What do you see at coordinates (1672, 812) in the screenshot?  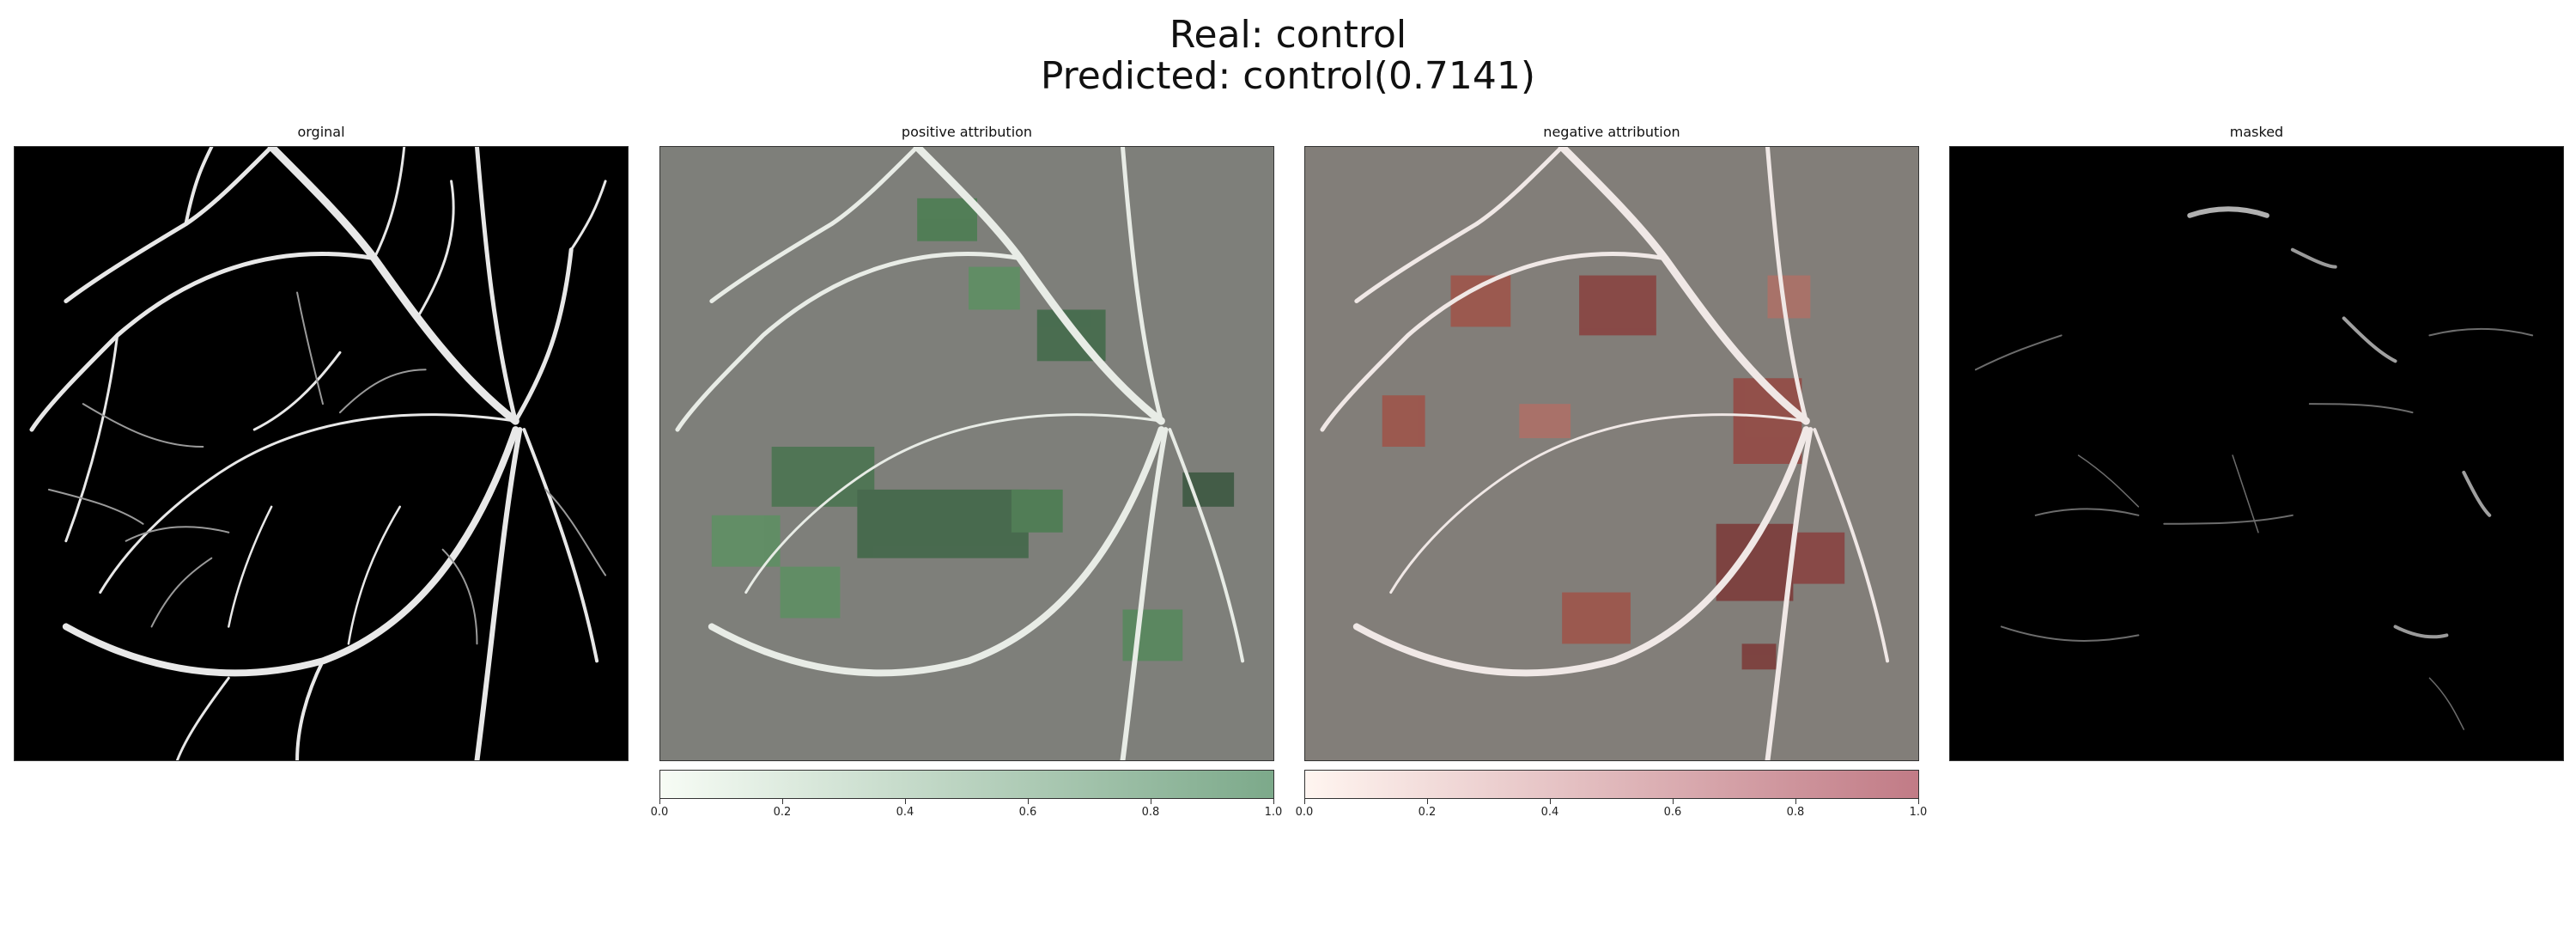 I see `negative-colorbar-tick-label: 0.6` at bounding box center [1672, 812].